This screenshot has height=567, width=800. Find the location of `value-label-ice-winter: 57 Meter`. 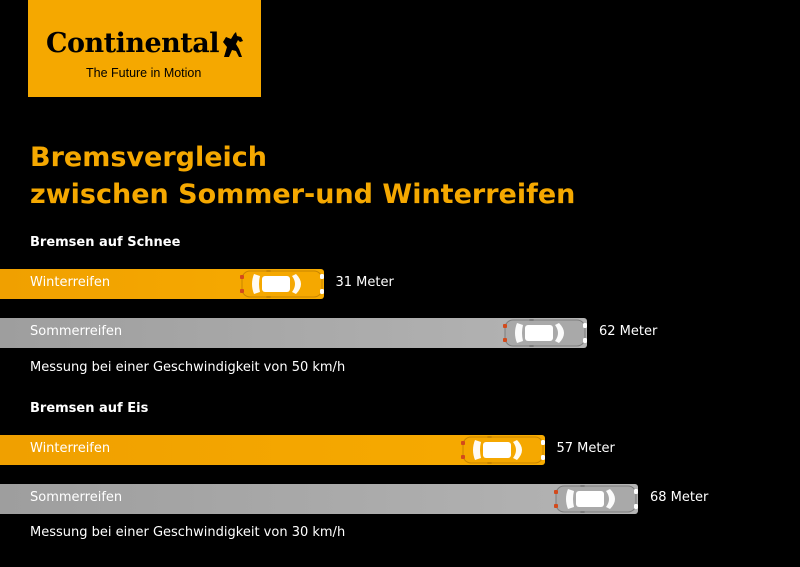

value-label-ice-winter: 57 Meter is located at coordinates (585, 448).